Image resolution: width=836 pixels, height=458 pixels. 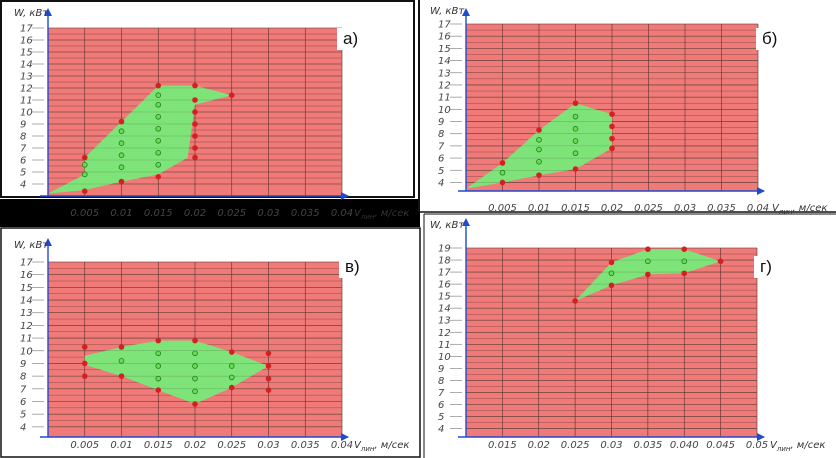 I want to click on x-tick-label: 0.03, so click(x=685, y=208).